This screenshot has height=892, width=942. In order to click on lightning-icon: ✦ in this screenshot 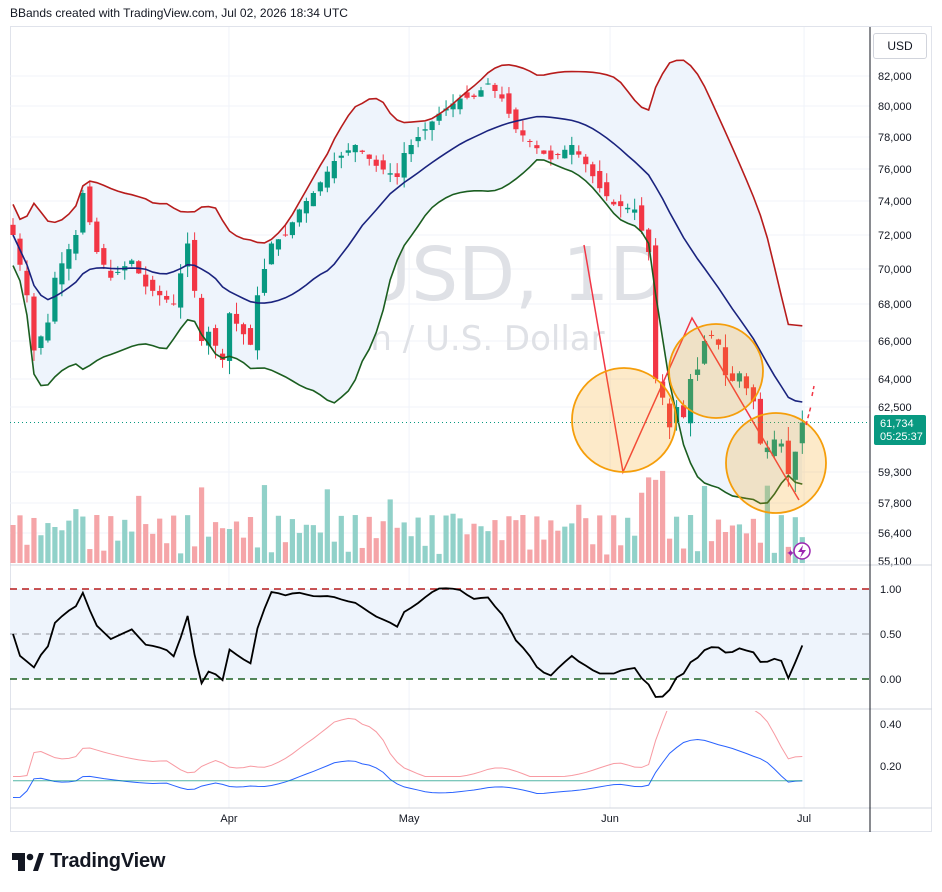, I will do `click(798, 551)`.